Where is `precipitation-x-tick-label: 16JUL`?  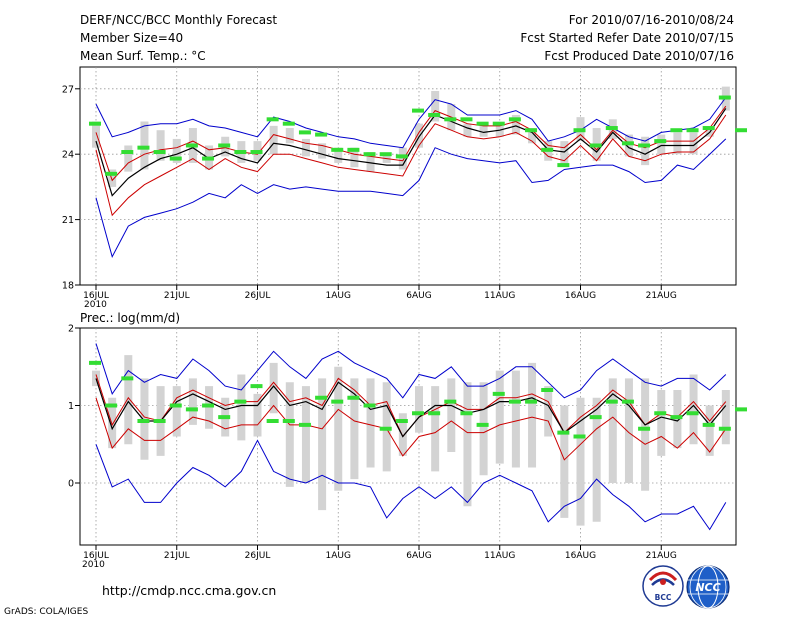 precipitation-x-tick-label: 16JUL is located at coordinates (96, 556).